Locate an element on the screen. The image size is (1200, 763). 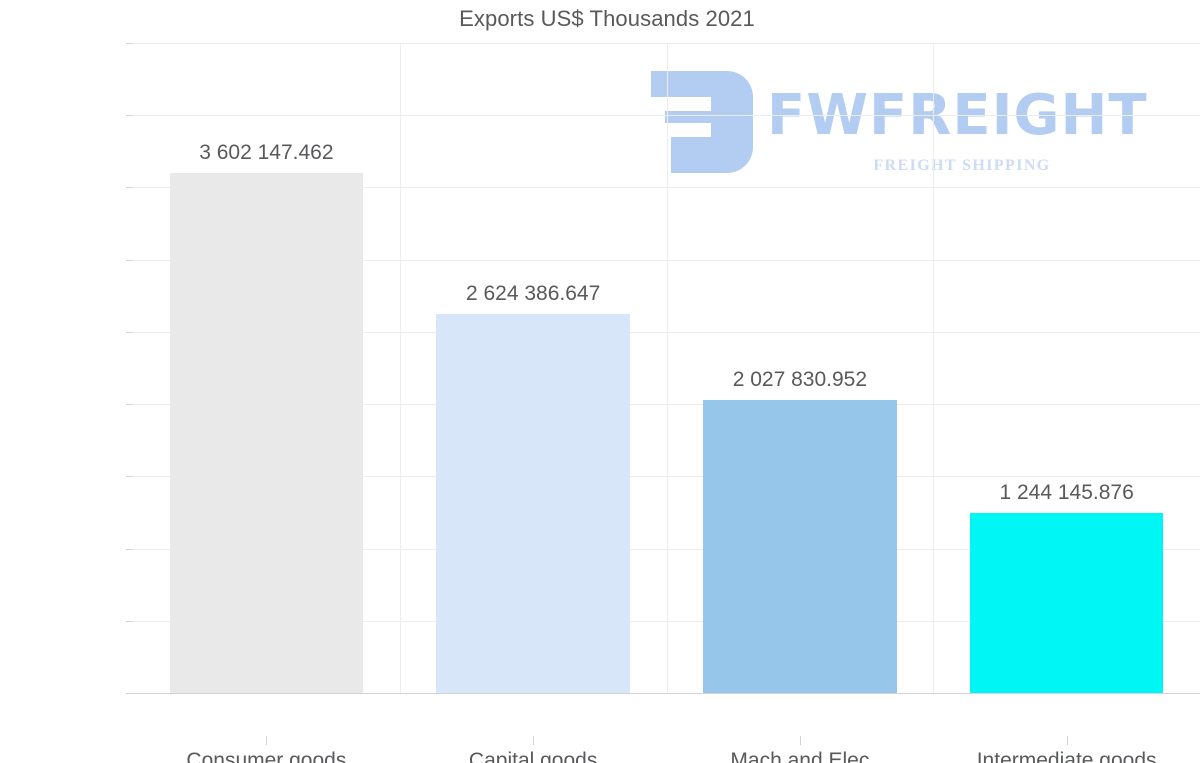
x-tick-label: Mach and Elec is located at coordinates (800, 756).